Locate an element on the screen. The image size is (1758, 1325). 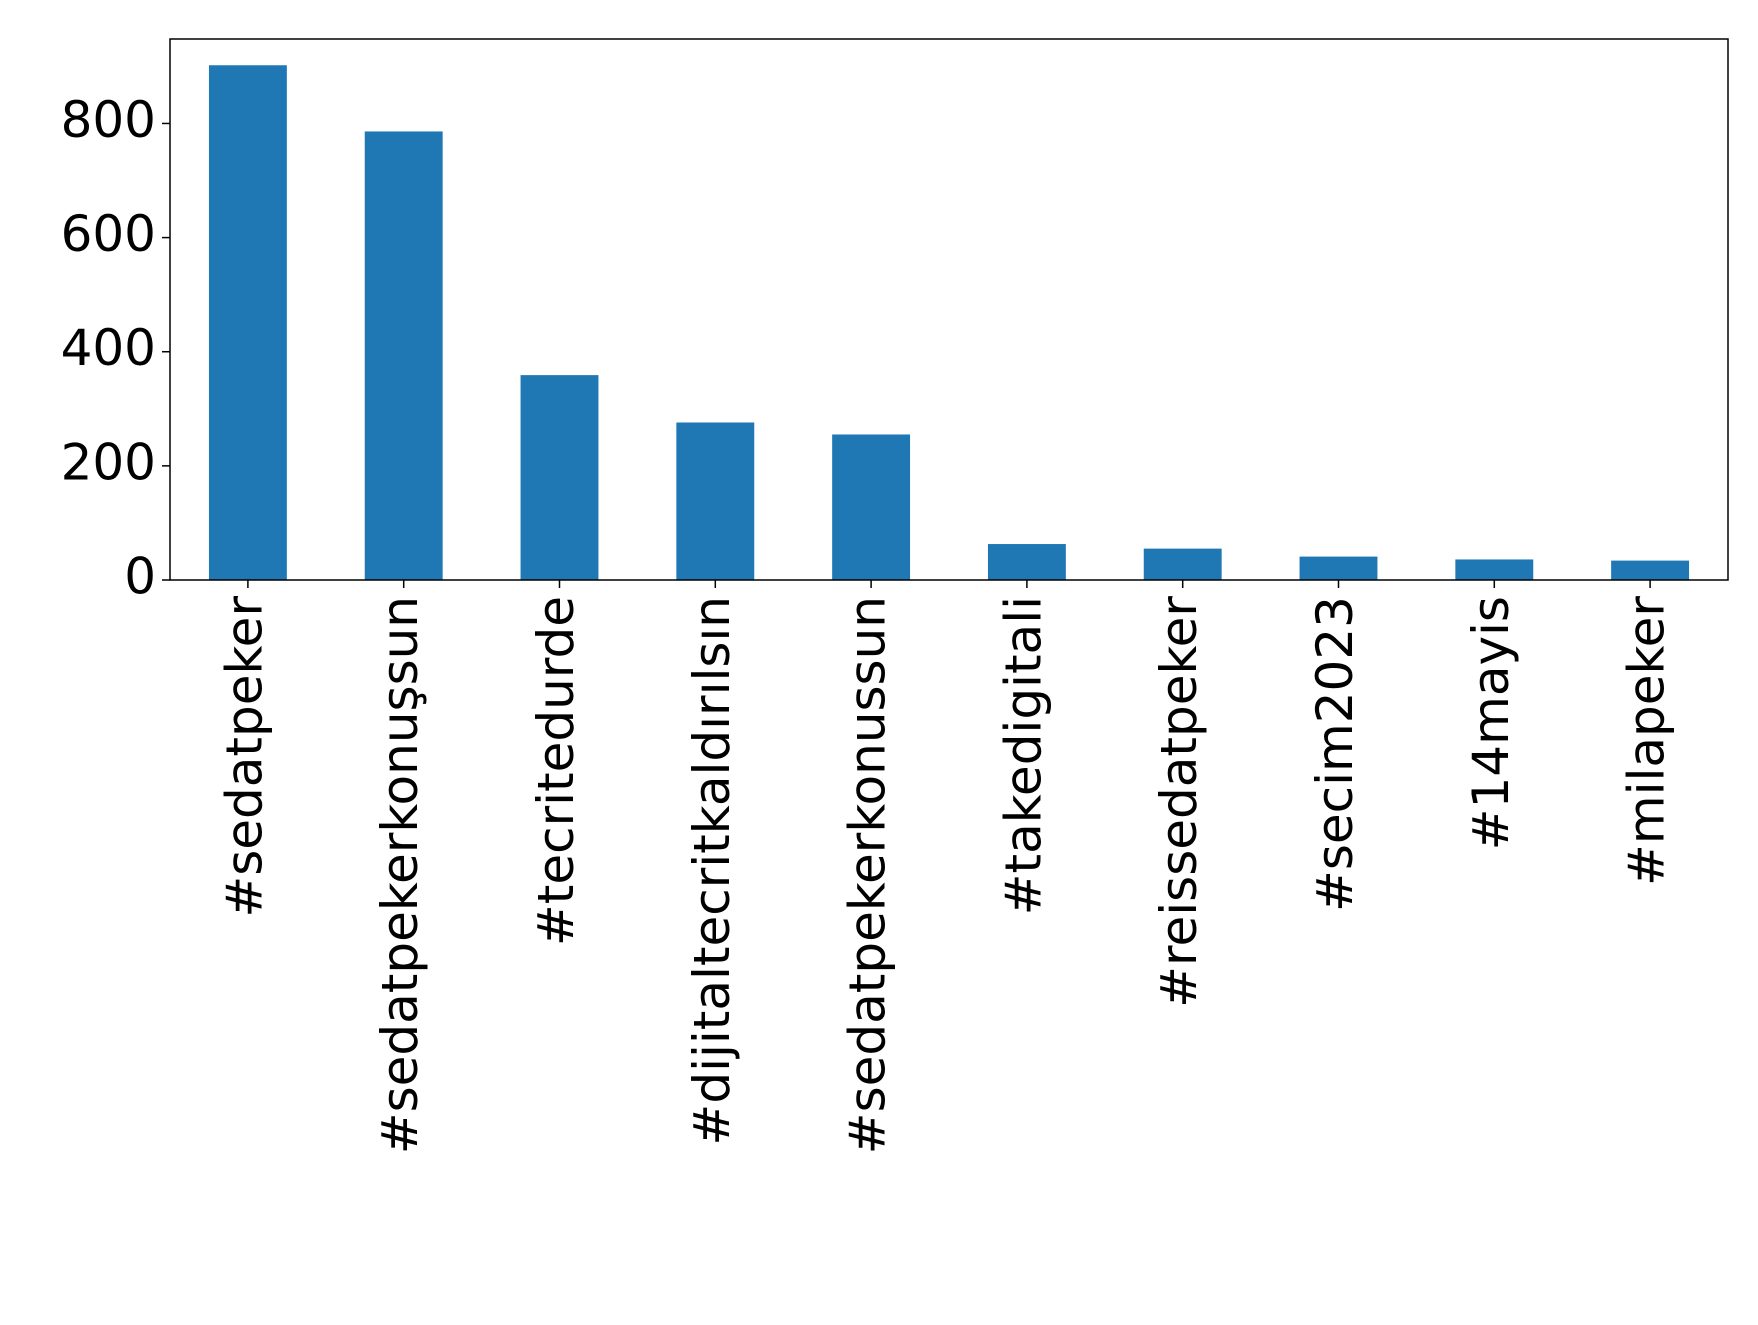
y-tick-label: 400 is located at coordinates (108, 348).